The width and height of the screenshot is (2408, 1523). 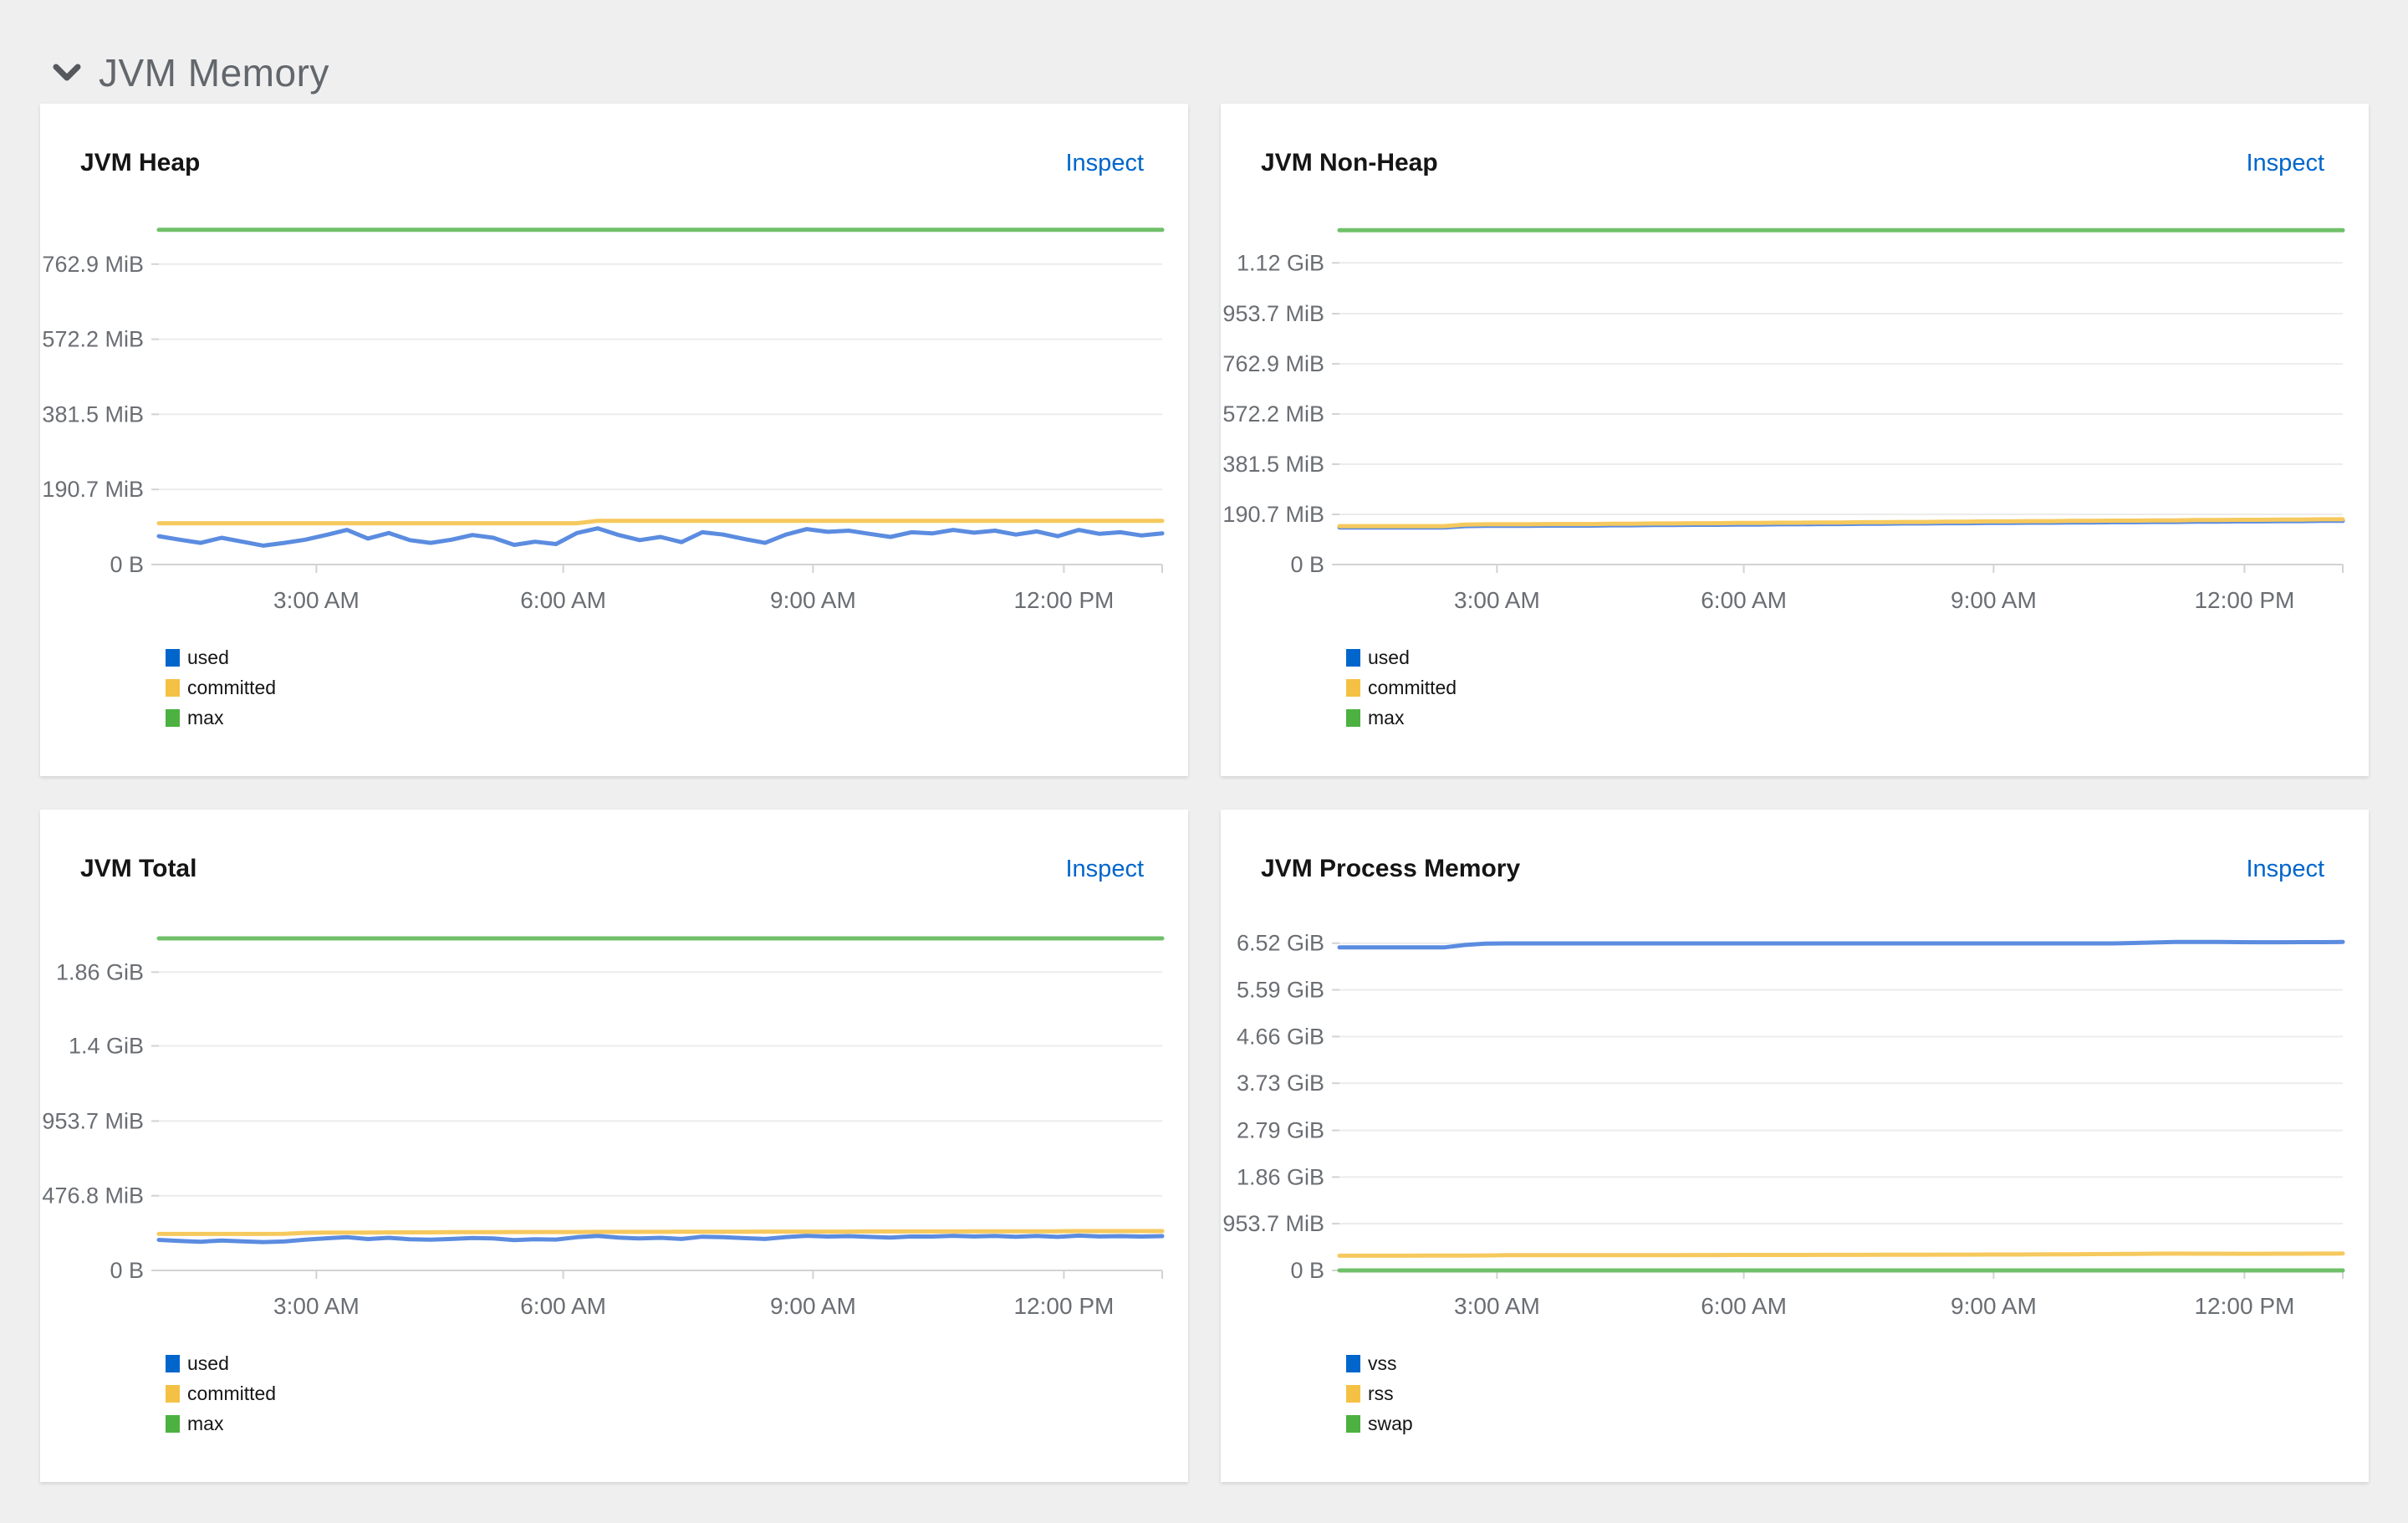 What do you see at coordinates (1381, 1393) in the screenshot?
I see `legend-label: rss` at bounding box center [1381, 1393].